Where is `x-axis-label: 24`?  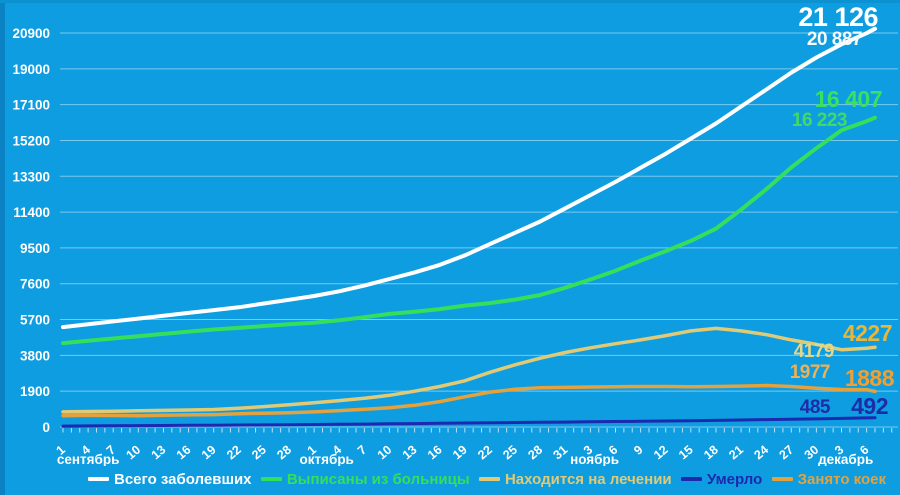 x-axis-label: 24 is located at coordinates (761, 453).